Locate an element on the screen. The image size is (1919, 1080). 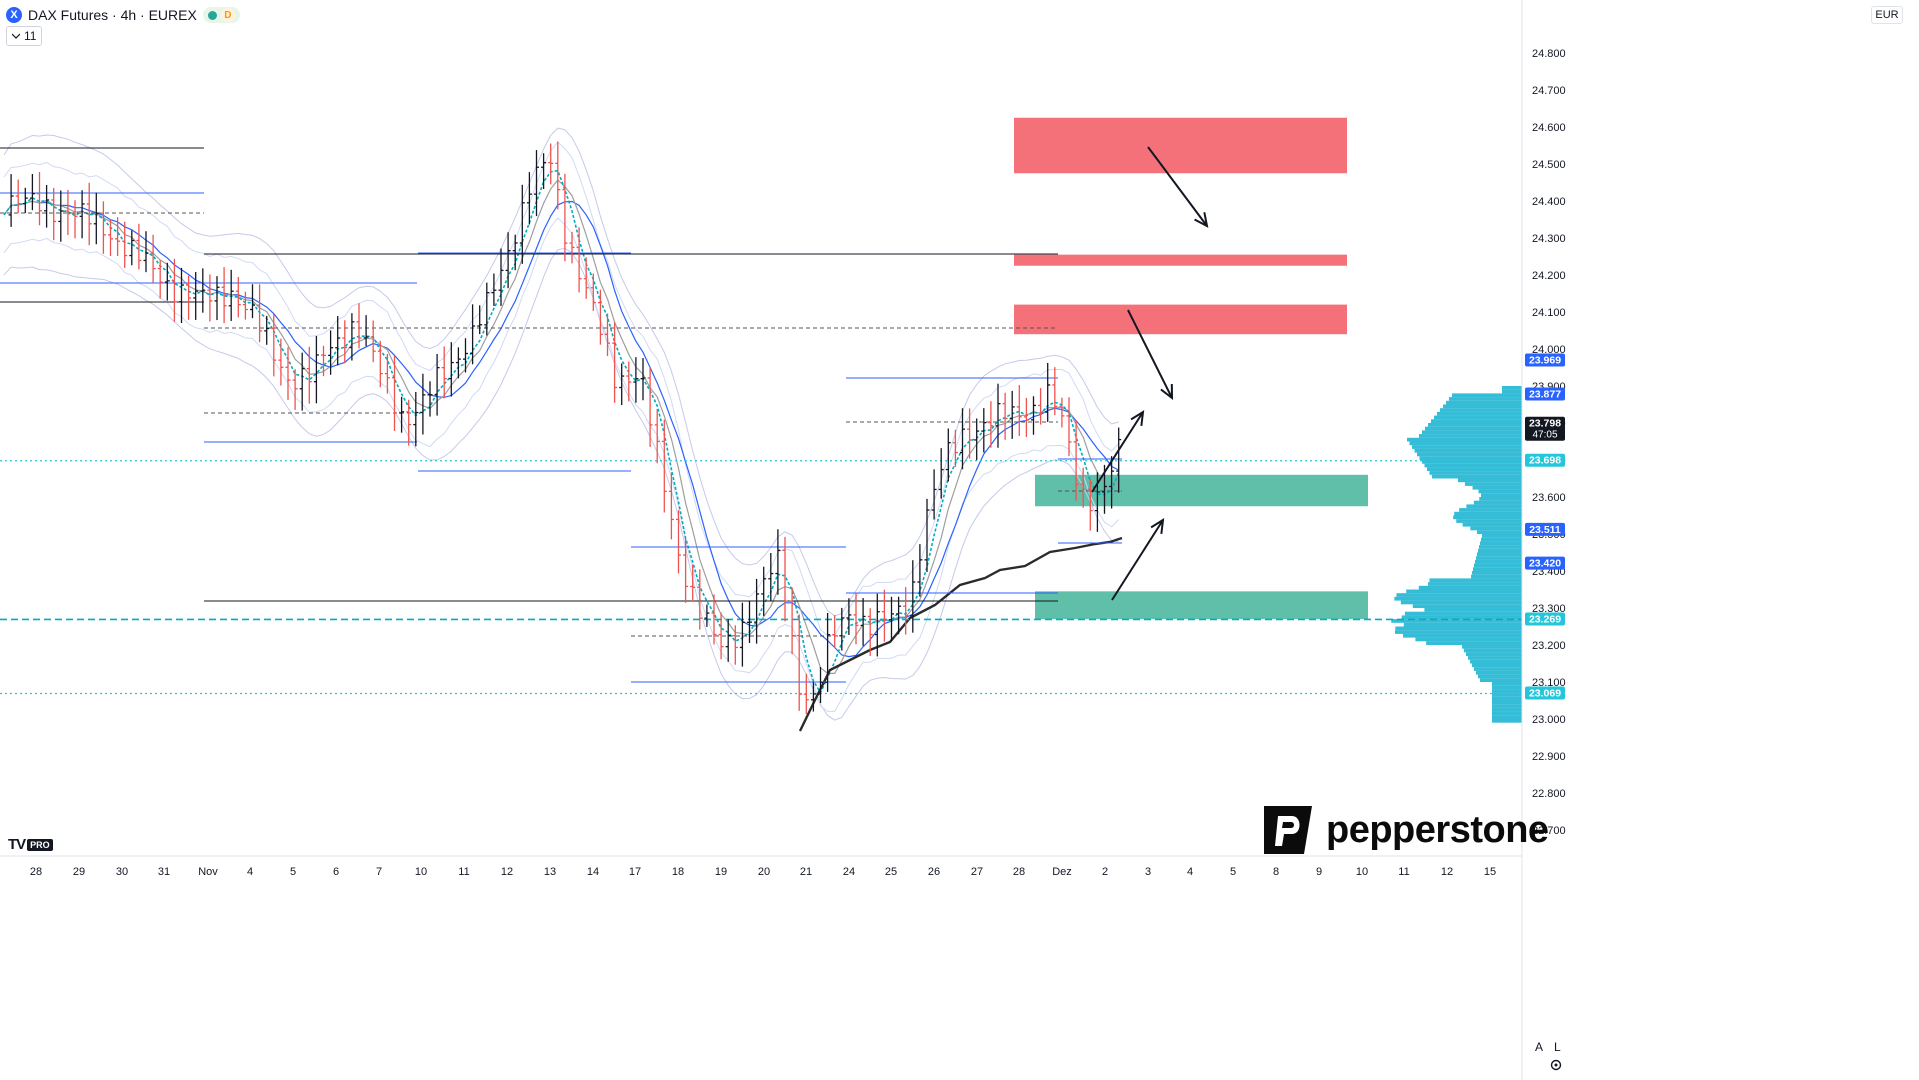
indicators-toggle: 11 is located at coordinates (24, 36).